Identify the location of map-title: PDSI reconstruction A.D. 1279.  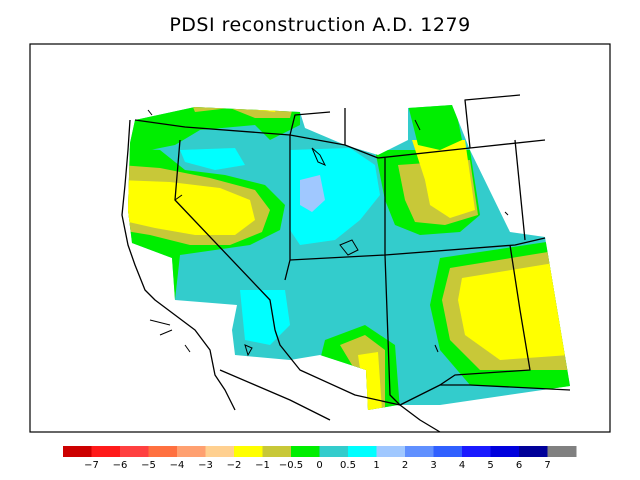
(320, 25).